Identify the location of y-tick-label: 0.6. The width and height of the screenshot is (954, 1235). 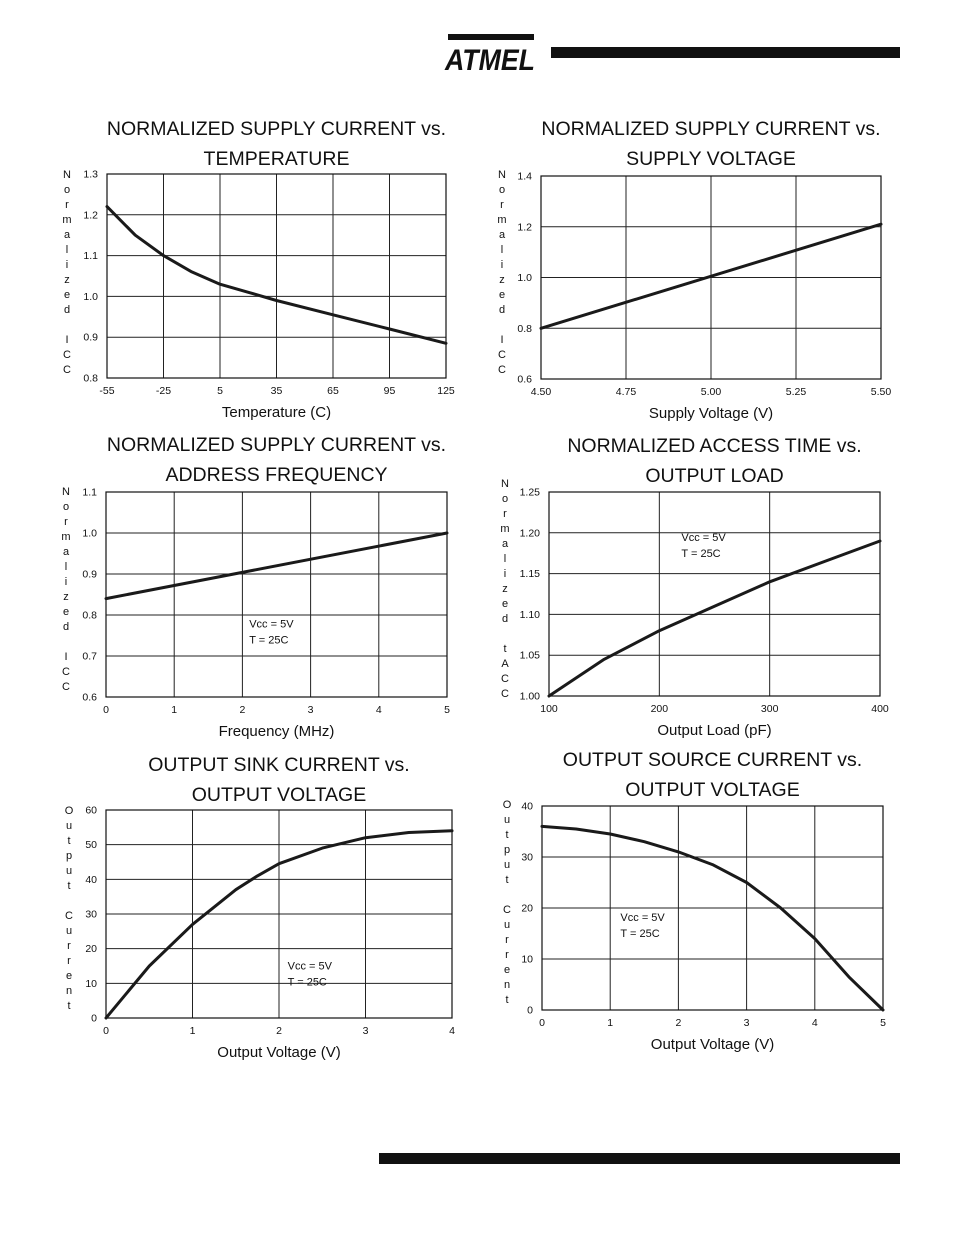
(524, 380).